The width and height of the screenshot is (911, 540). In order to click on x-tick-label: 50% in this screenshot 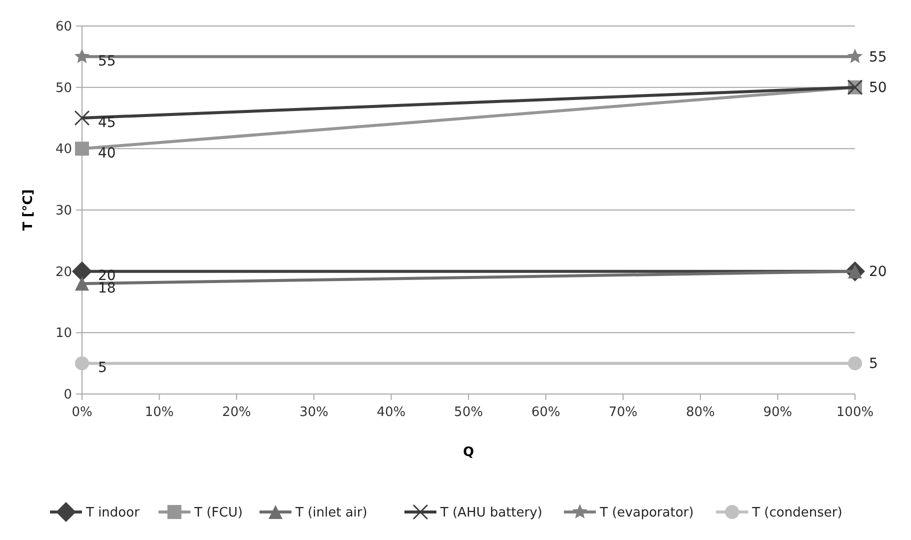, I will do `click(468, 412)`.